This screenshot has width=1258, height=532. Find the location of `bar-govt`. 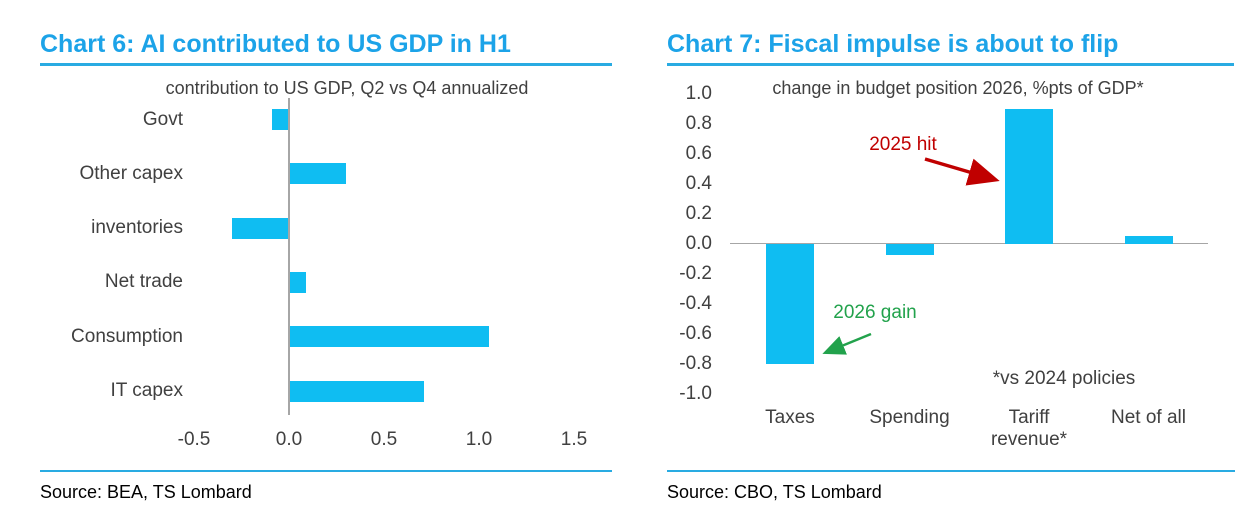

bar-govt is located at coordinates (280, 119).